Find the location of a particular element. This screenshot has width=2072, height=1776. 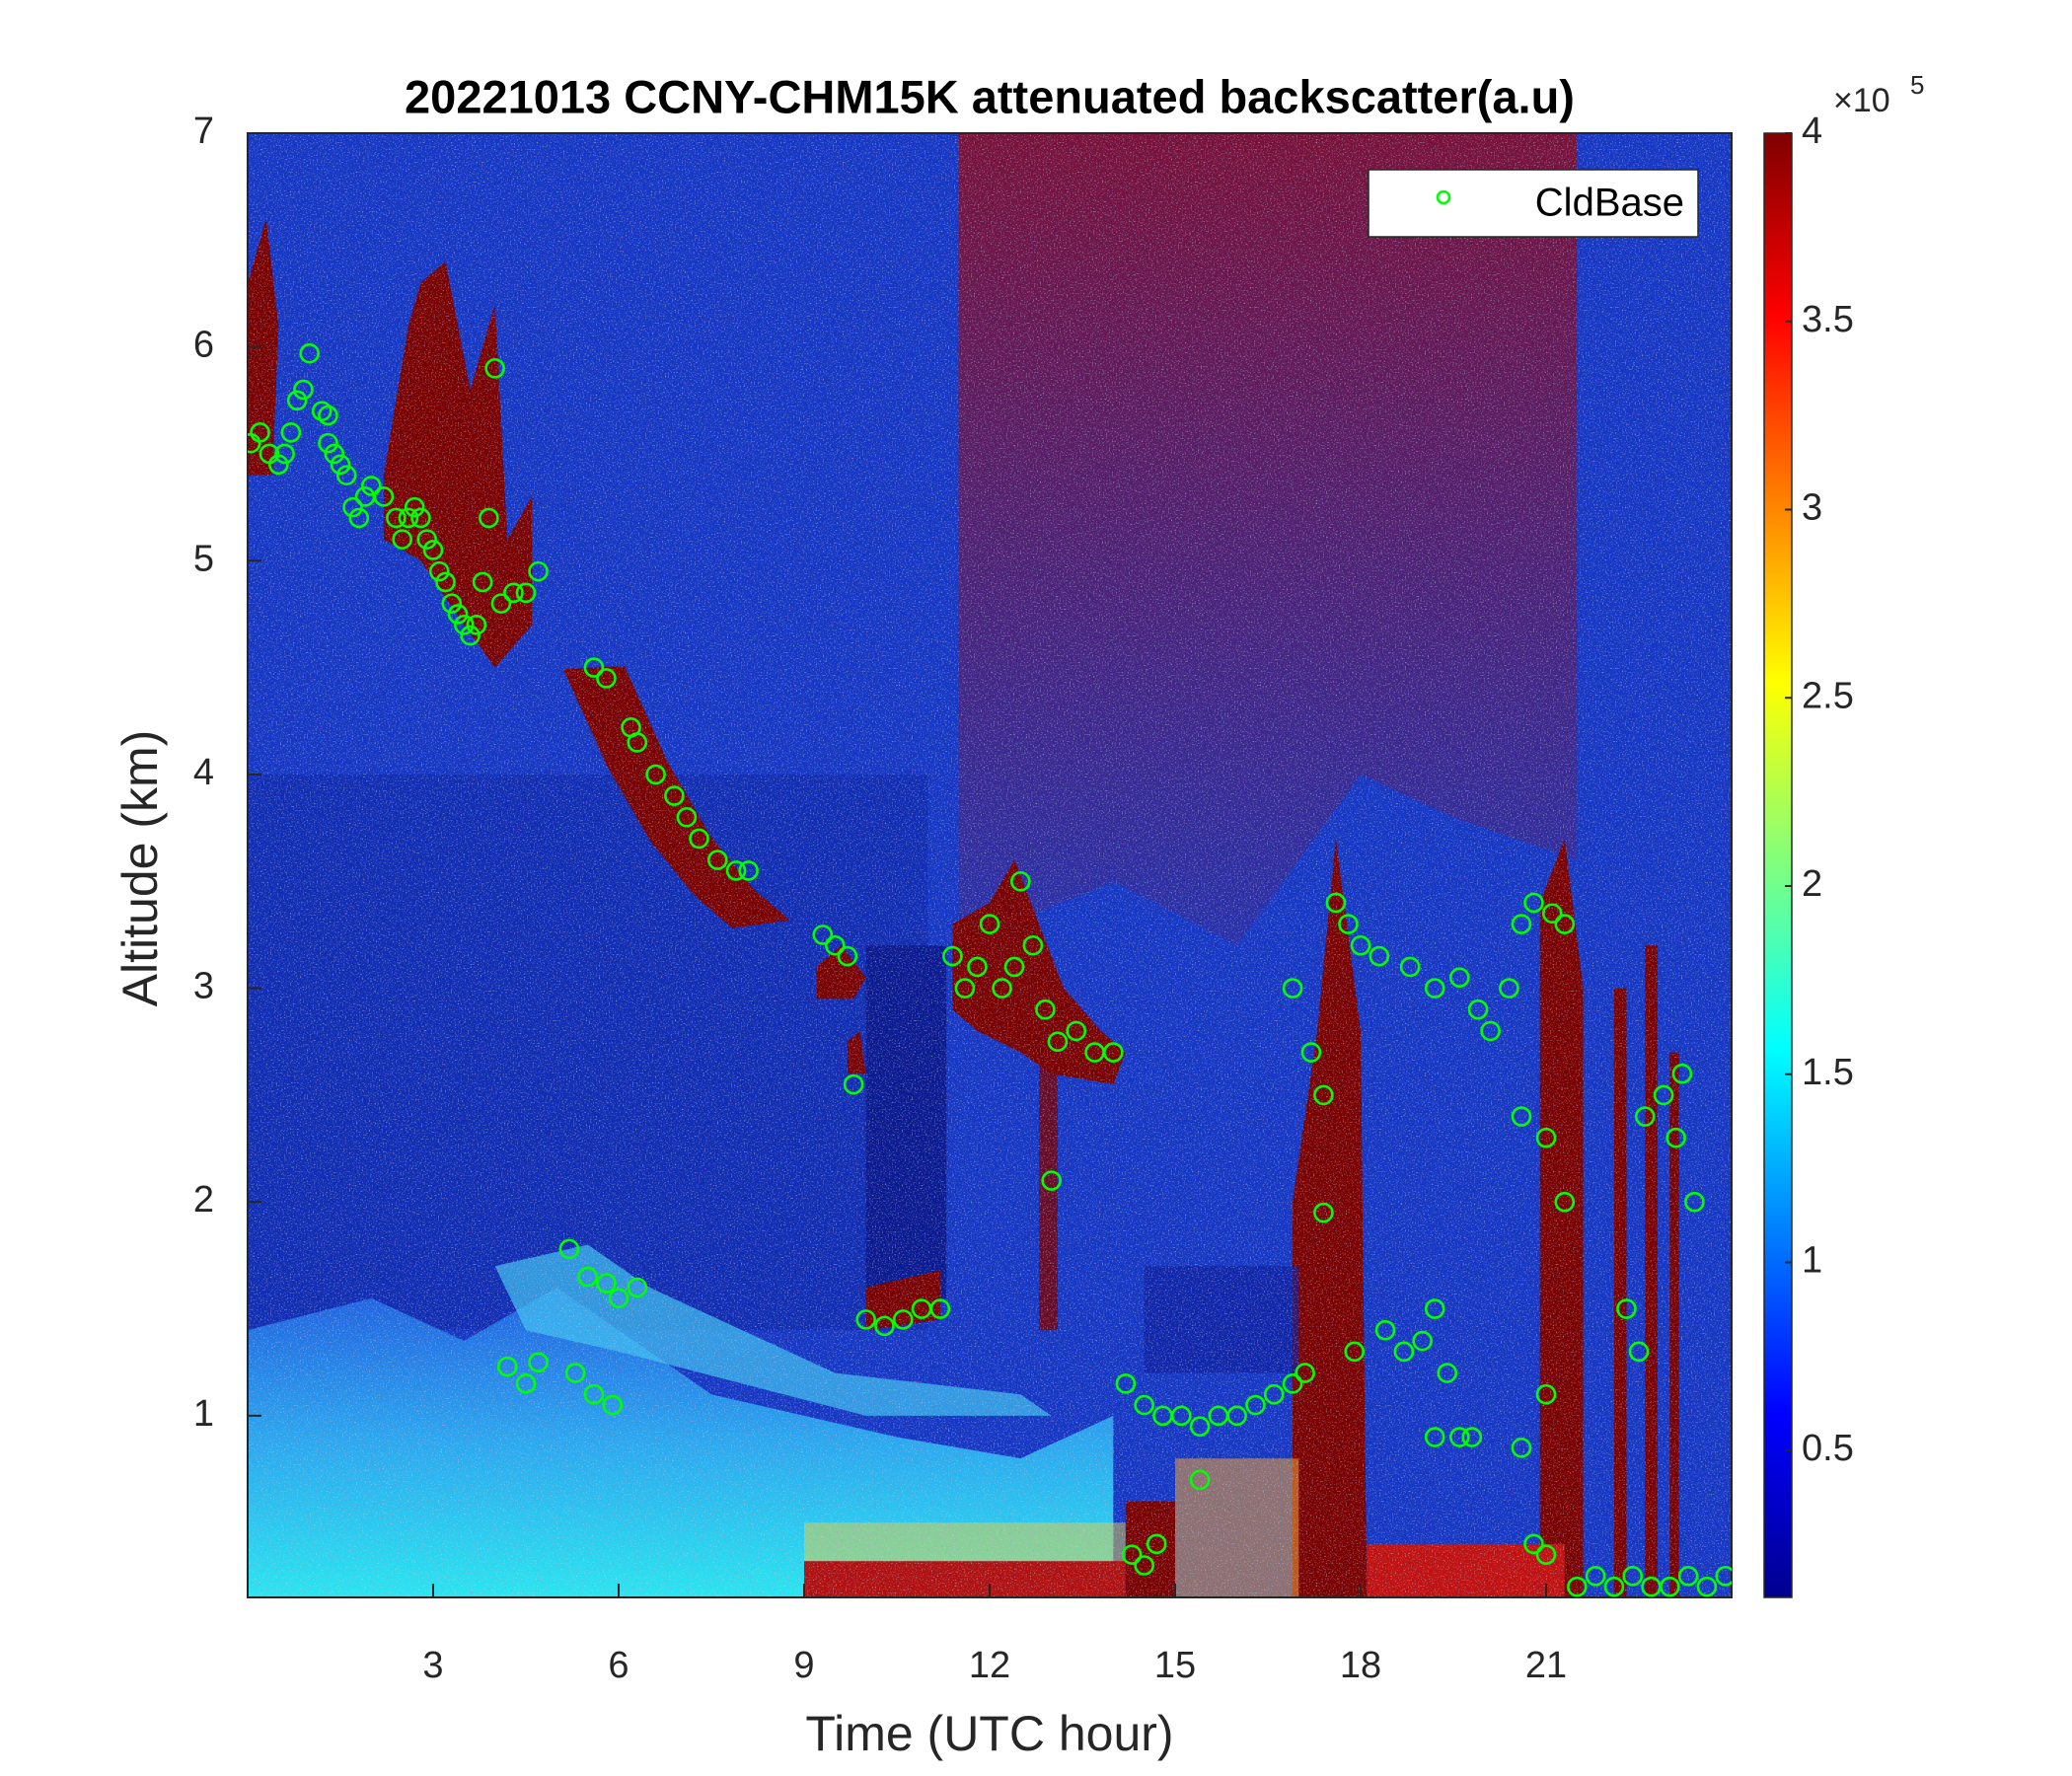

x-tick-label: 12 is located at coordinates (990, 1666).